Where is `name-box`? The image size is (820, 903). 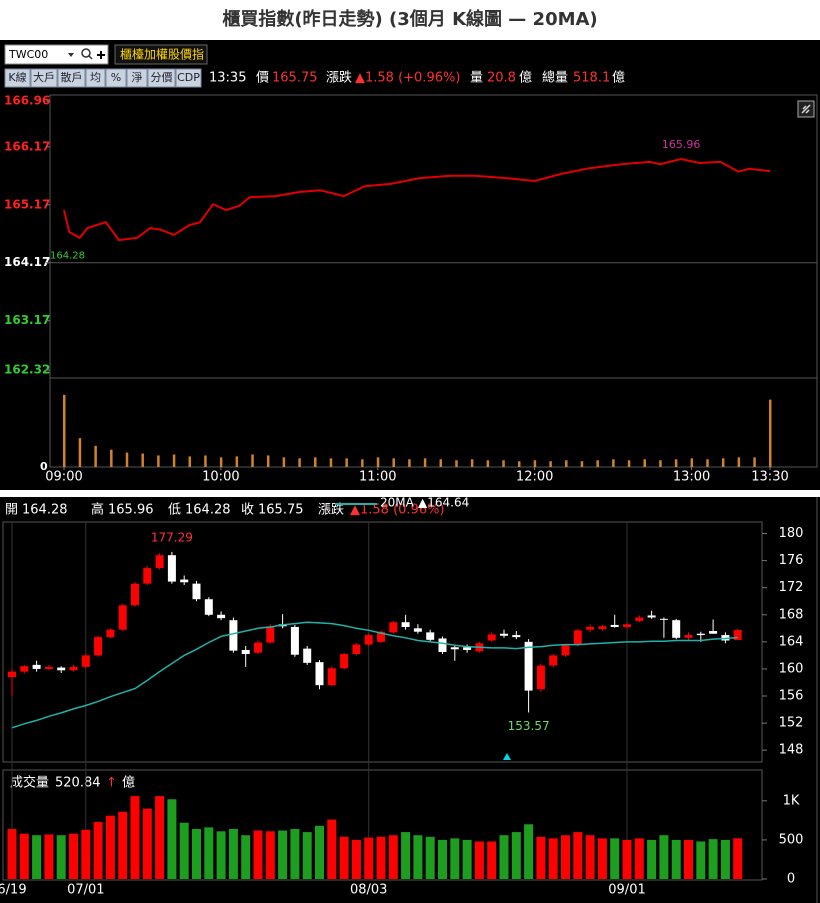
name-box is located at coordinates (161, 54).